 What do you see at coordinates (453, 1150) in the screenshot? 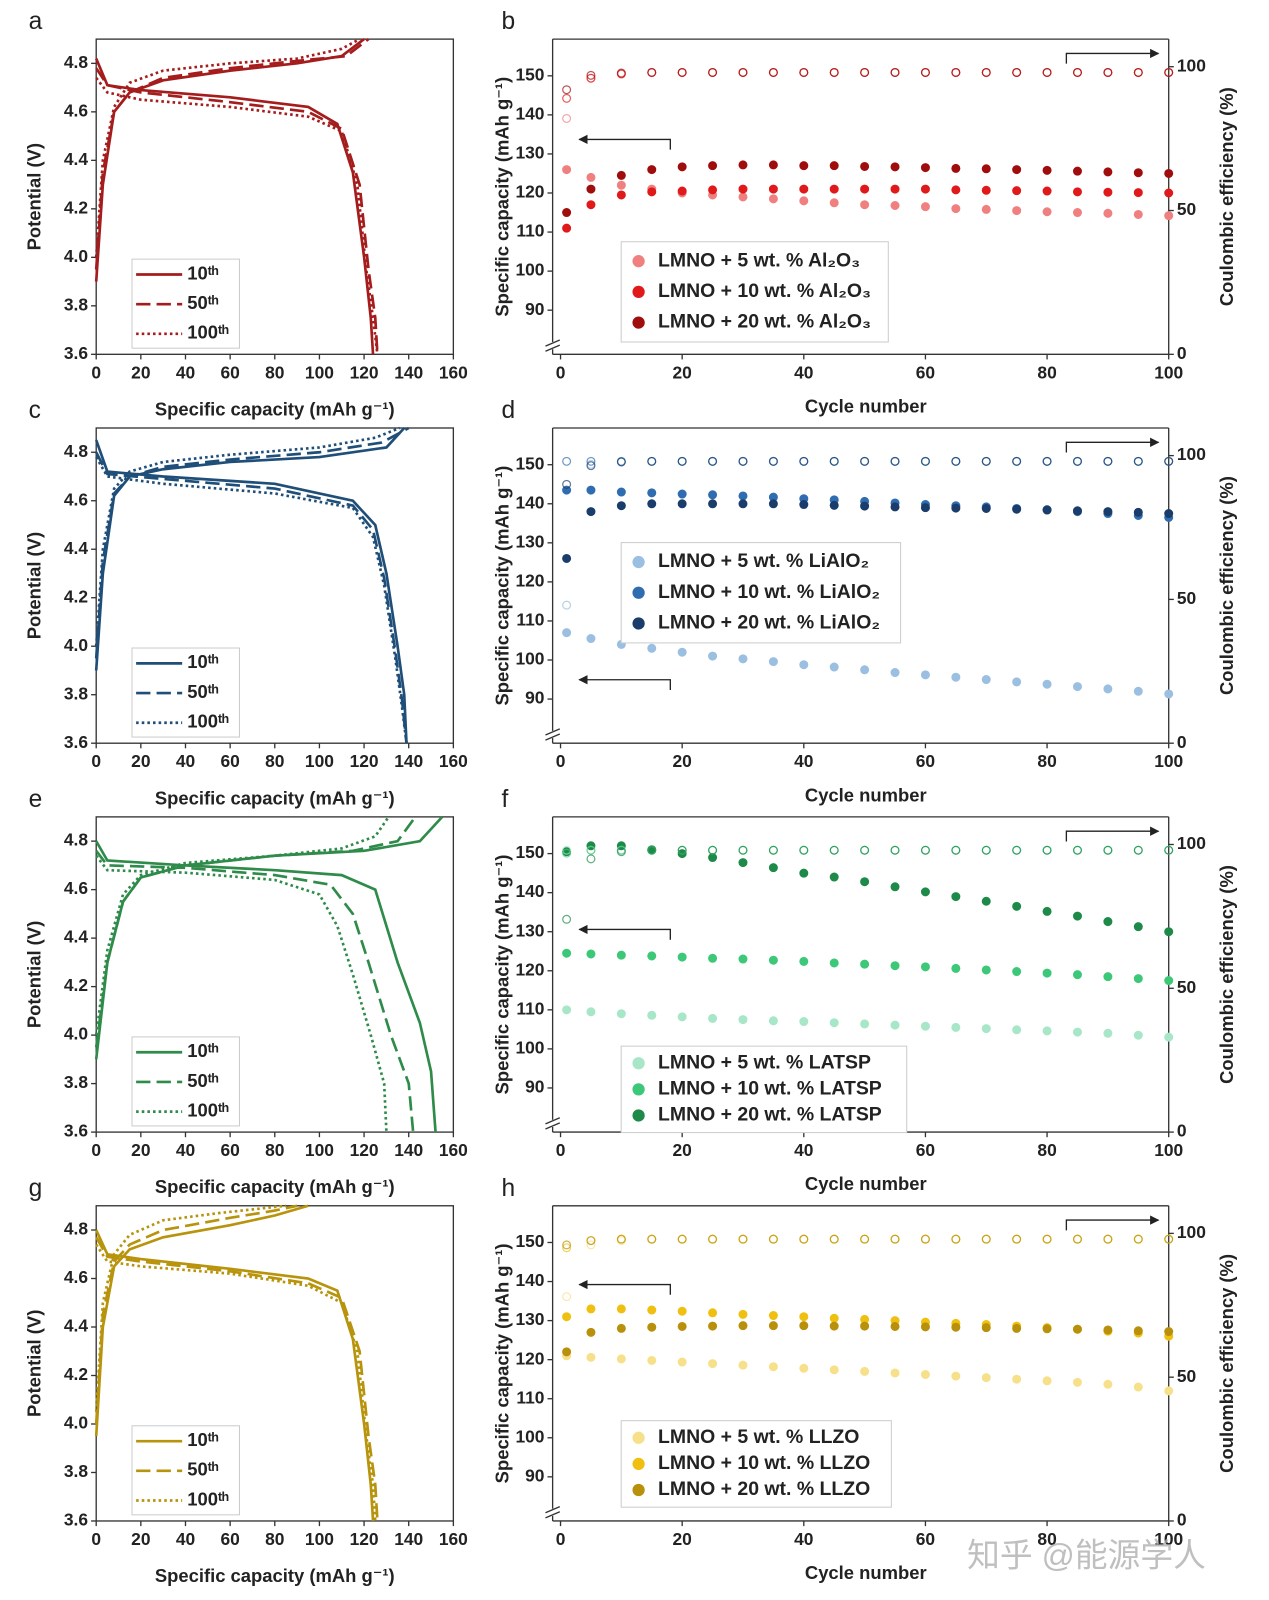
I see `x-tick-label: 160` at bounding box center [453, 1150].